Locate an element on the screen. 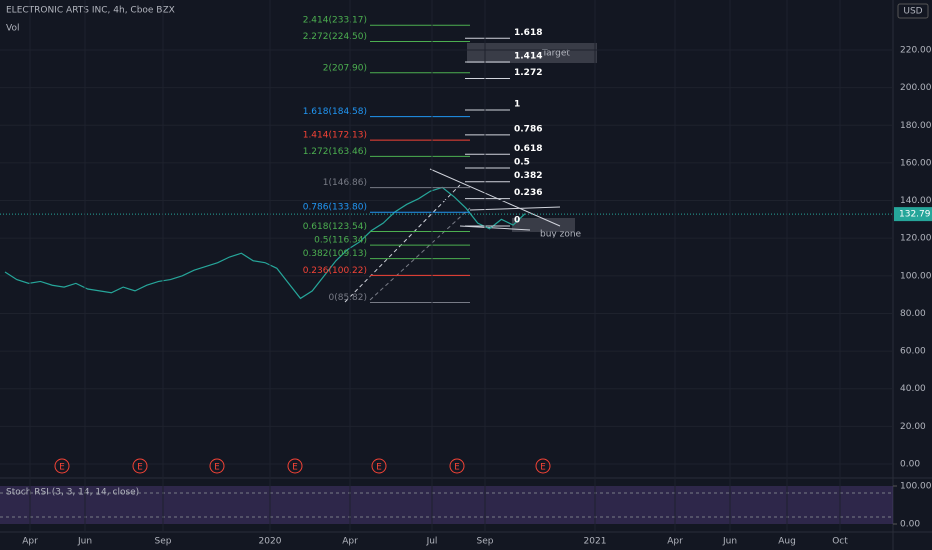  target-fib-label: 1.272 is located at coordinates (528, 73).